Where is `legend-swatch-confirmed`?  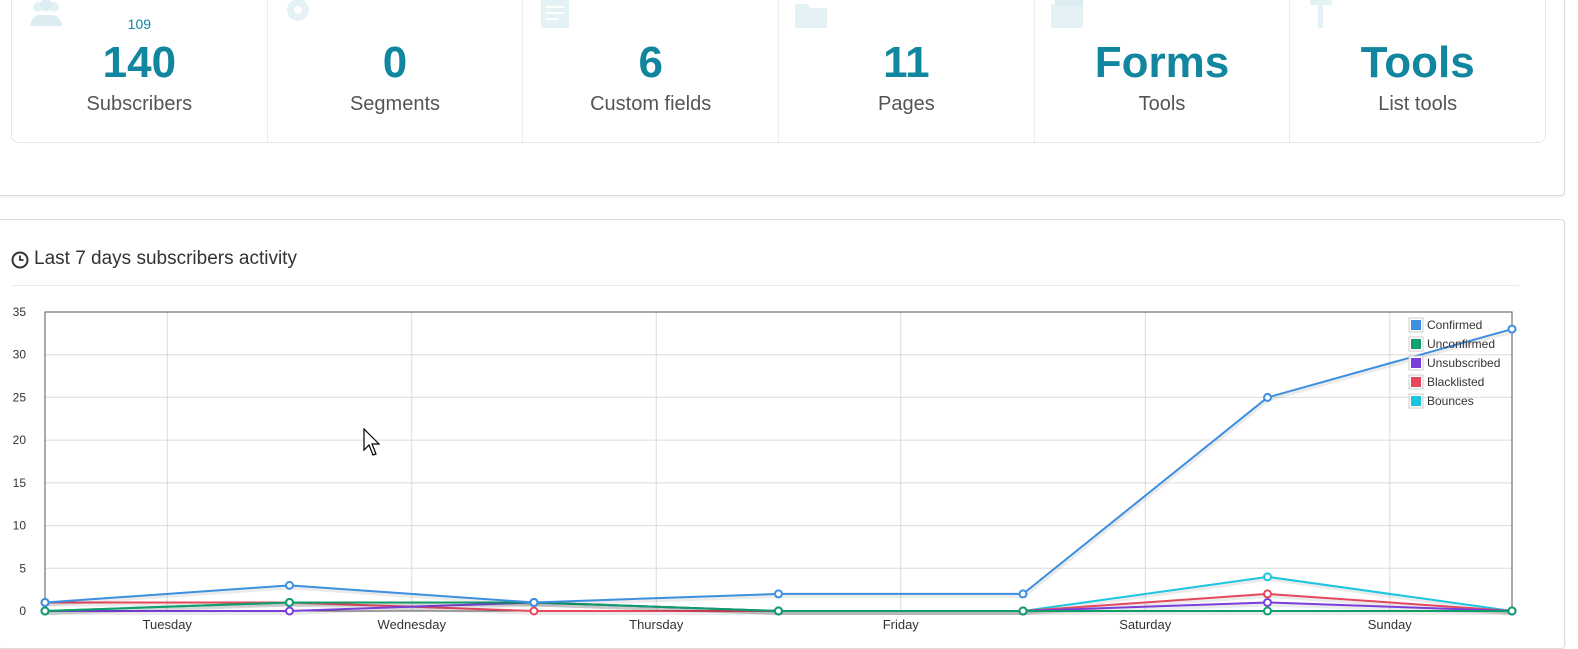 legend-swatch-confirmed is located at coordinates (1416, 325).